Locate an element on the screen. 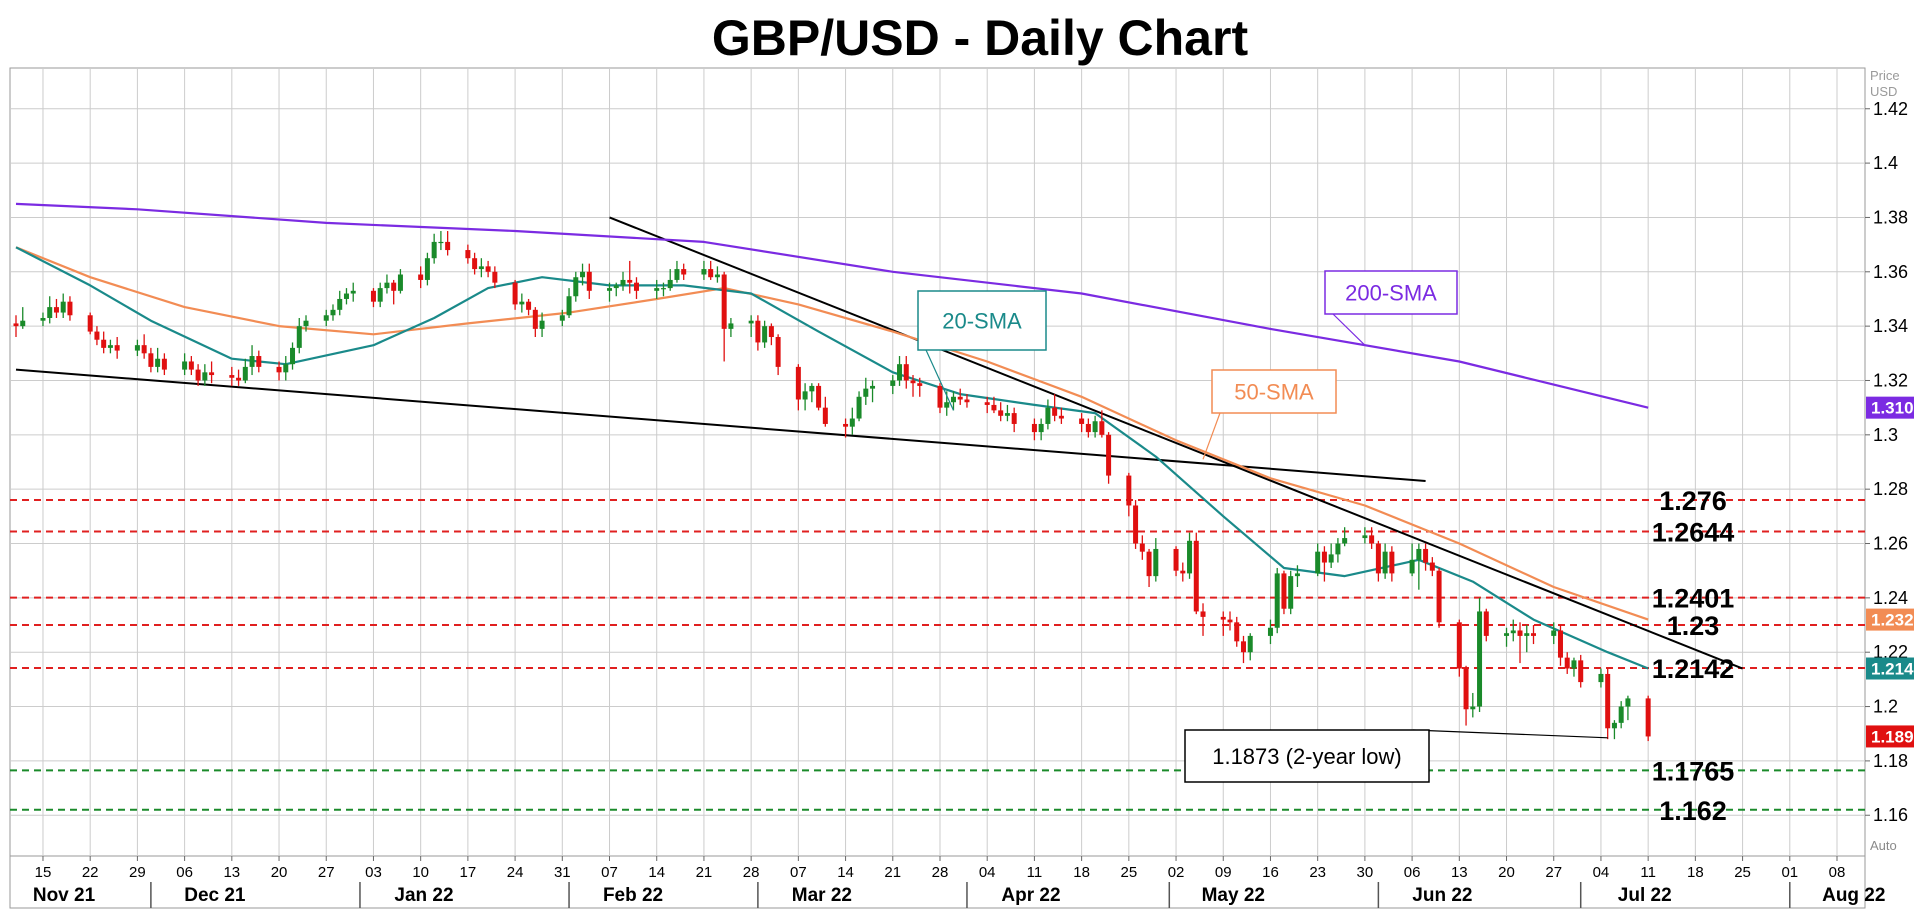 The image size is (1915, 922). price-tag-bg is located at coordinates (1890, 619).